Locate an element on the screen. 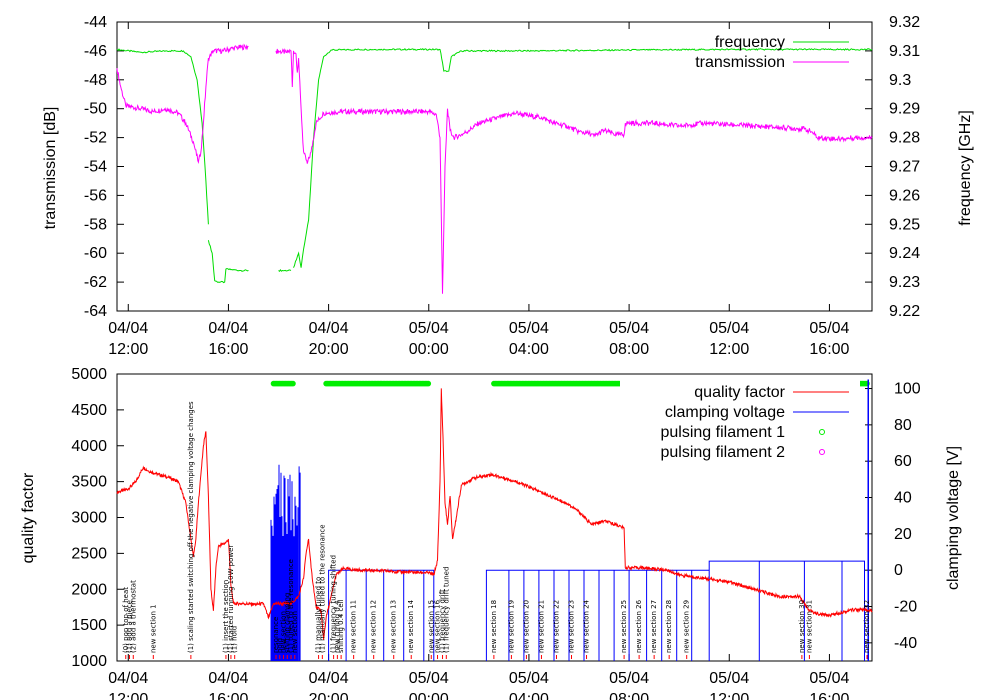 The height and width of the screenshot is (700, 1000). bottom-y2-tick-label: -20 is located at coordinates (905, 607).